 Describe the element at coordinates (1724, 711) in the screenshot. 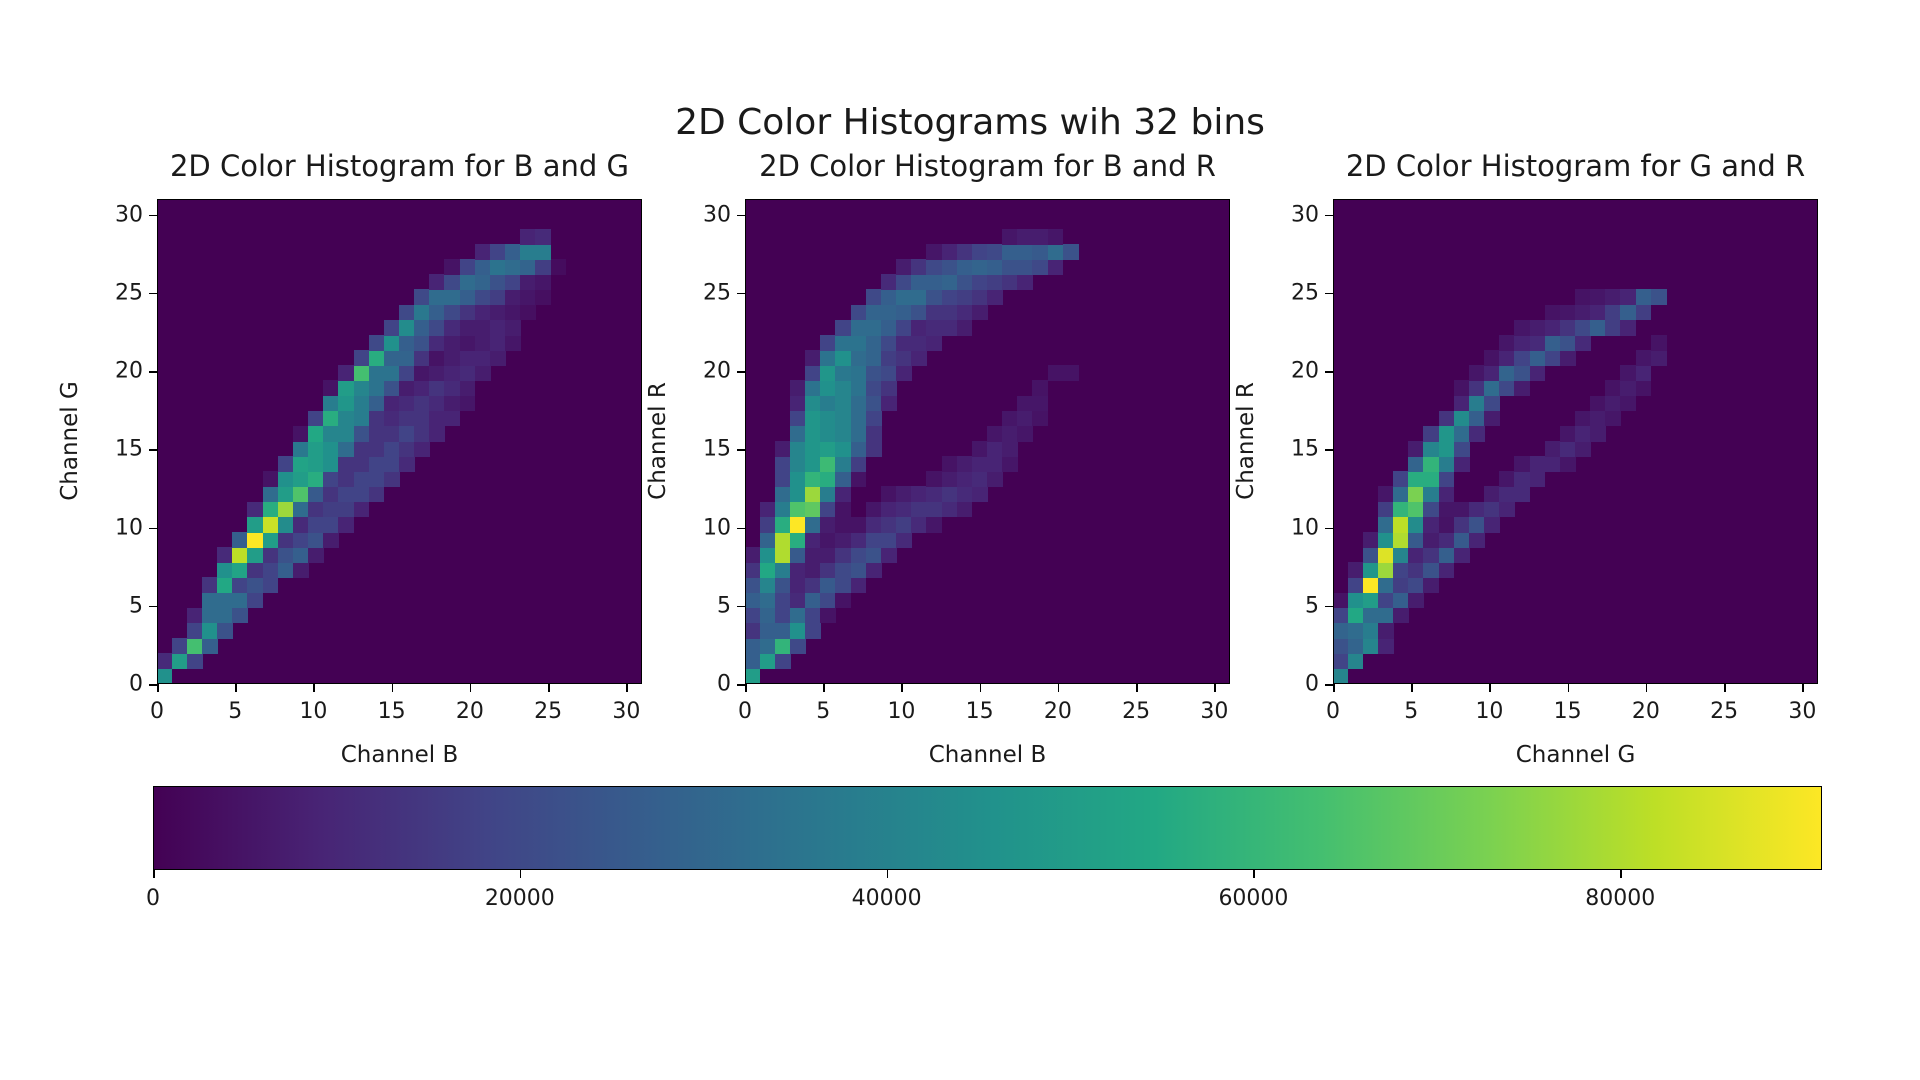

I see `x-tick-label: 25` at that location.